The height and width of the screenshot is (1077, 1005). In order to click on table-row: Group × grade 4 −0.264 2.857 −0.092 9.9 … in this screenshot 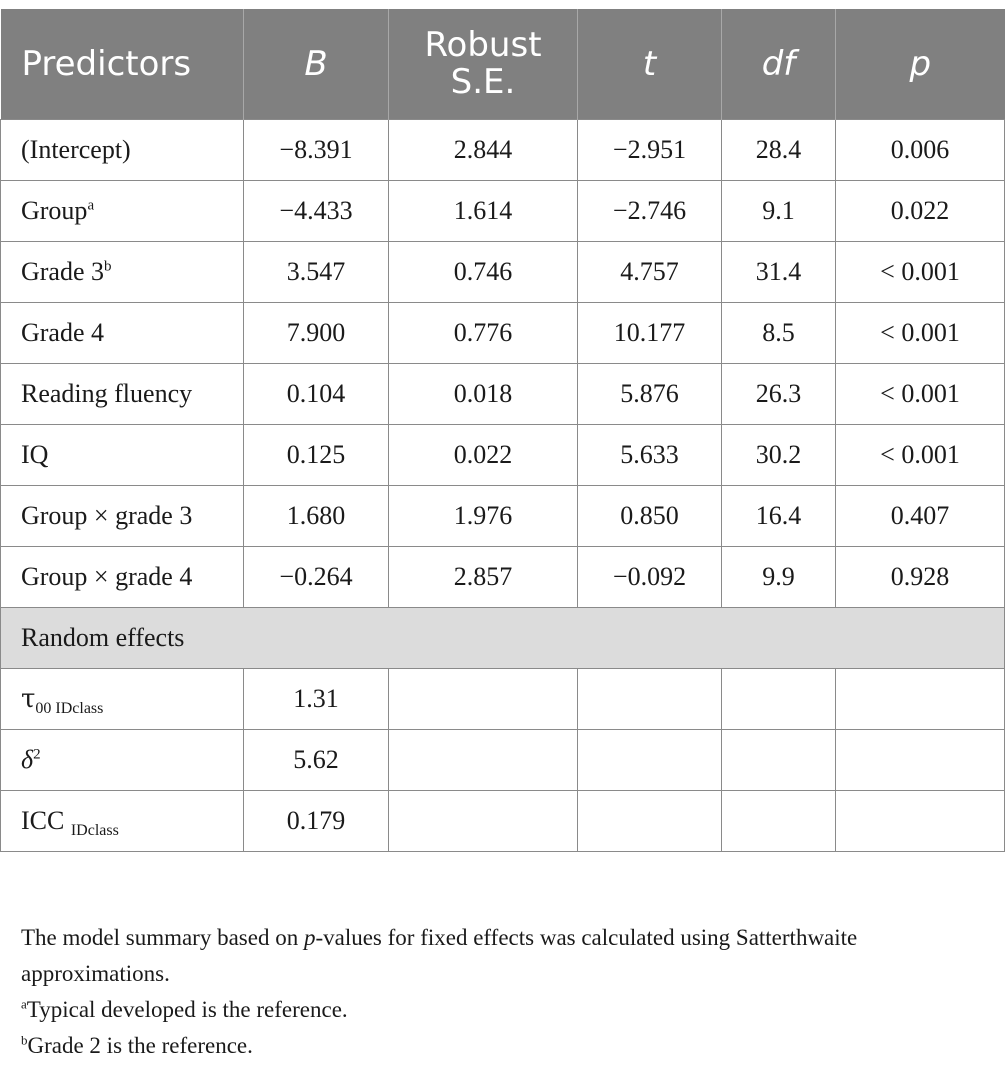, I will do `click(502, 577)`.